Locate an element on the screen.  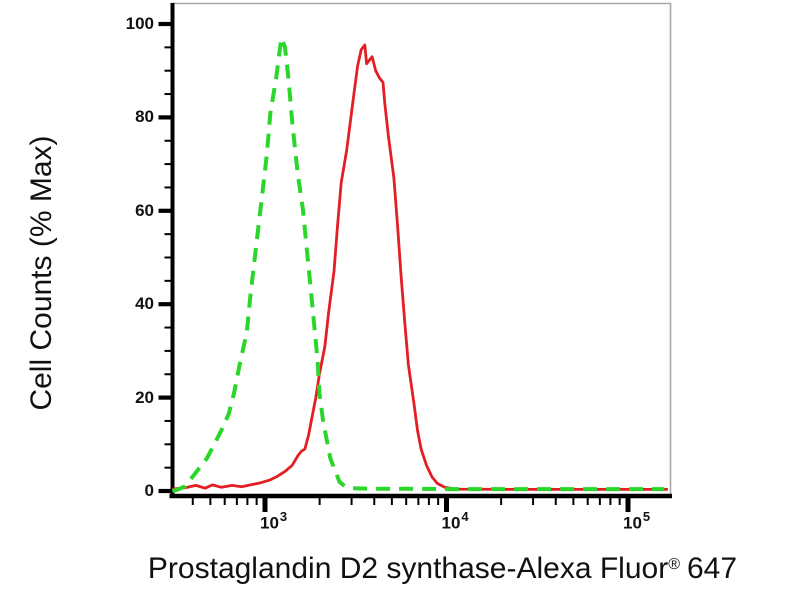
y-axis-title: Cell Counts (% Max) is located at coordinates (41, 273).